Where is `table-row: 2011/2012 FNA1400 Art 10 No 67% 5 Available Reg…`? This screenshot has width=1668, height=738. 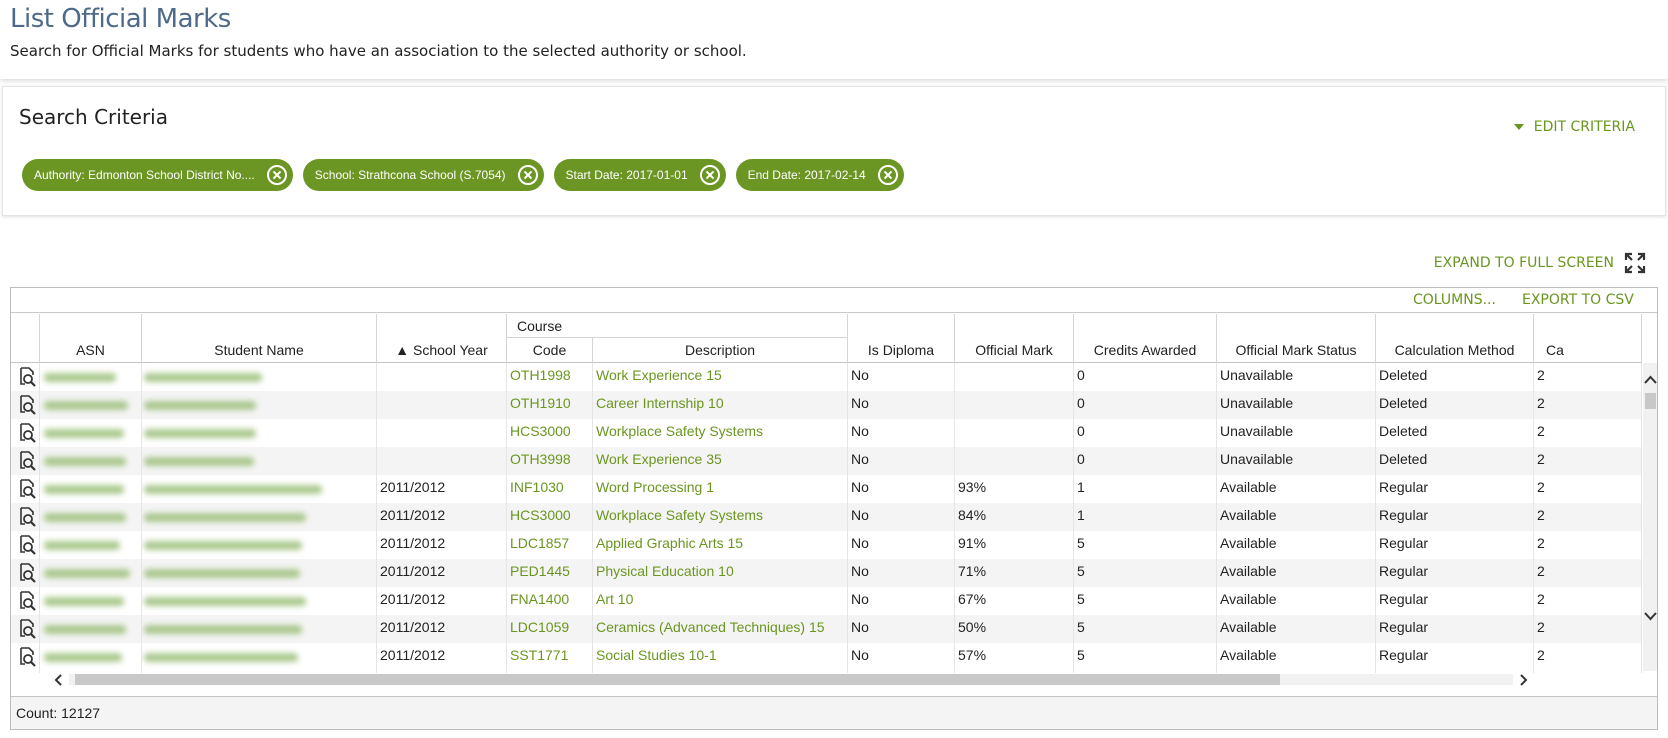
table-row: 2011/2012 FNA1400 Art 10 No 67% 5 Available Reg… is located at coordinates (826, 602).